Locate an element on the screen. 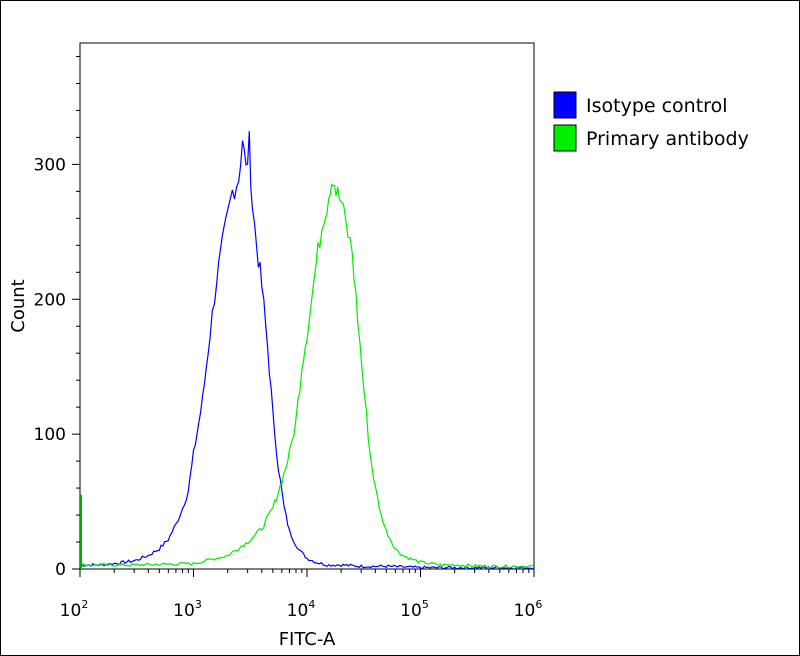  y-tick-label: 100 is located at coordinates (50, 435).